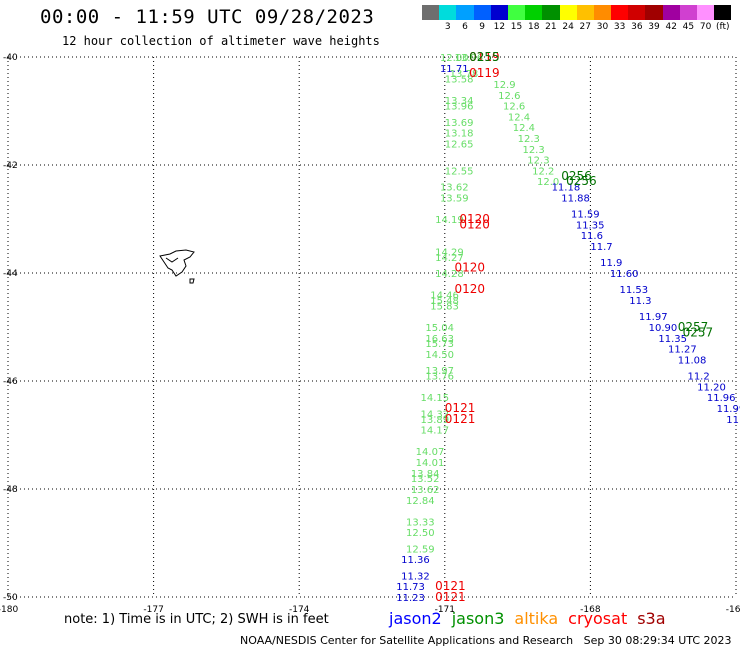 Image resolution: width=740 pixels, height=650 pixels. What do you see at coordinates (439, 339) in the screenshot?
I see `data-label-jason3: 16.63` at bounding box center [439, 339].